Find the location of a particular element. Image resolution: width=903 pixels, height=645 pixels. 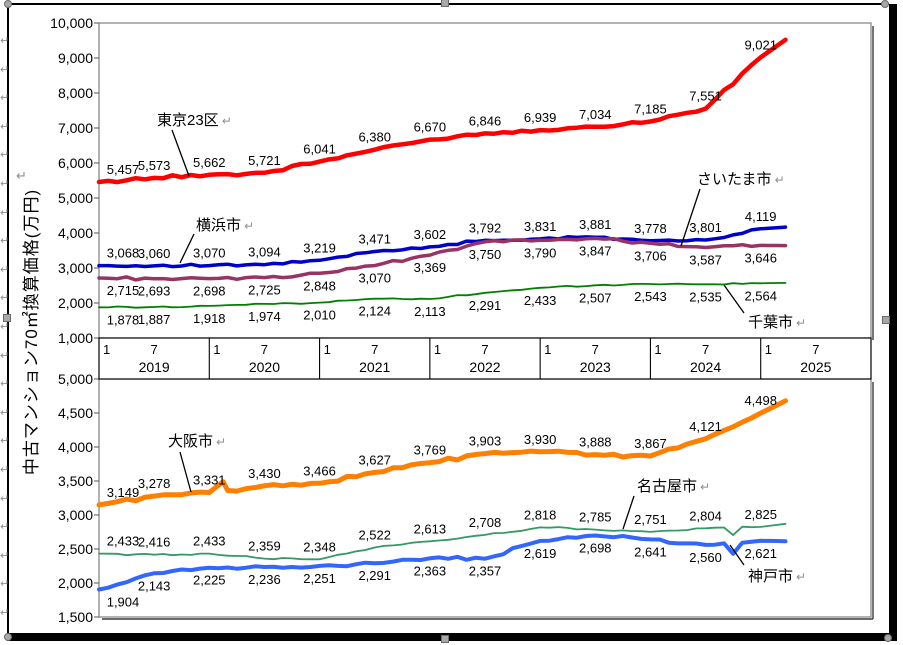

data-label-osaka: 3,888 is located at coordinates (595, 442).